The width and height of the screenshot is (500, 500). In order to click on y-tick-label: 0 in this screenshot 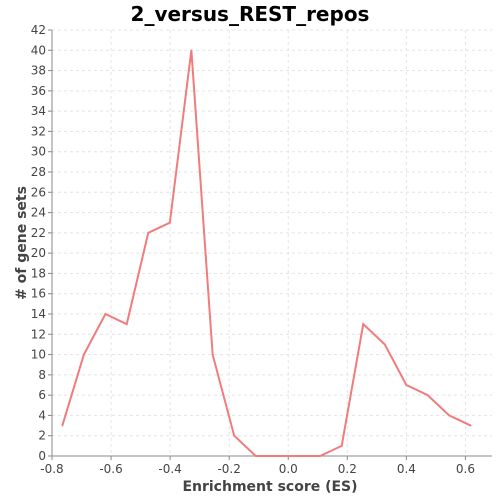, I will do `click(42, 456)`.